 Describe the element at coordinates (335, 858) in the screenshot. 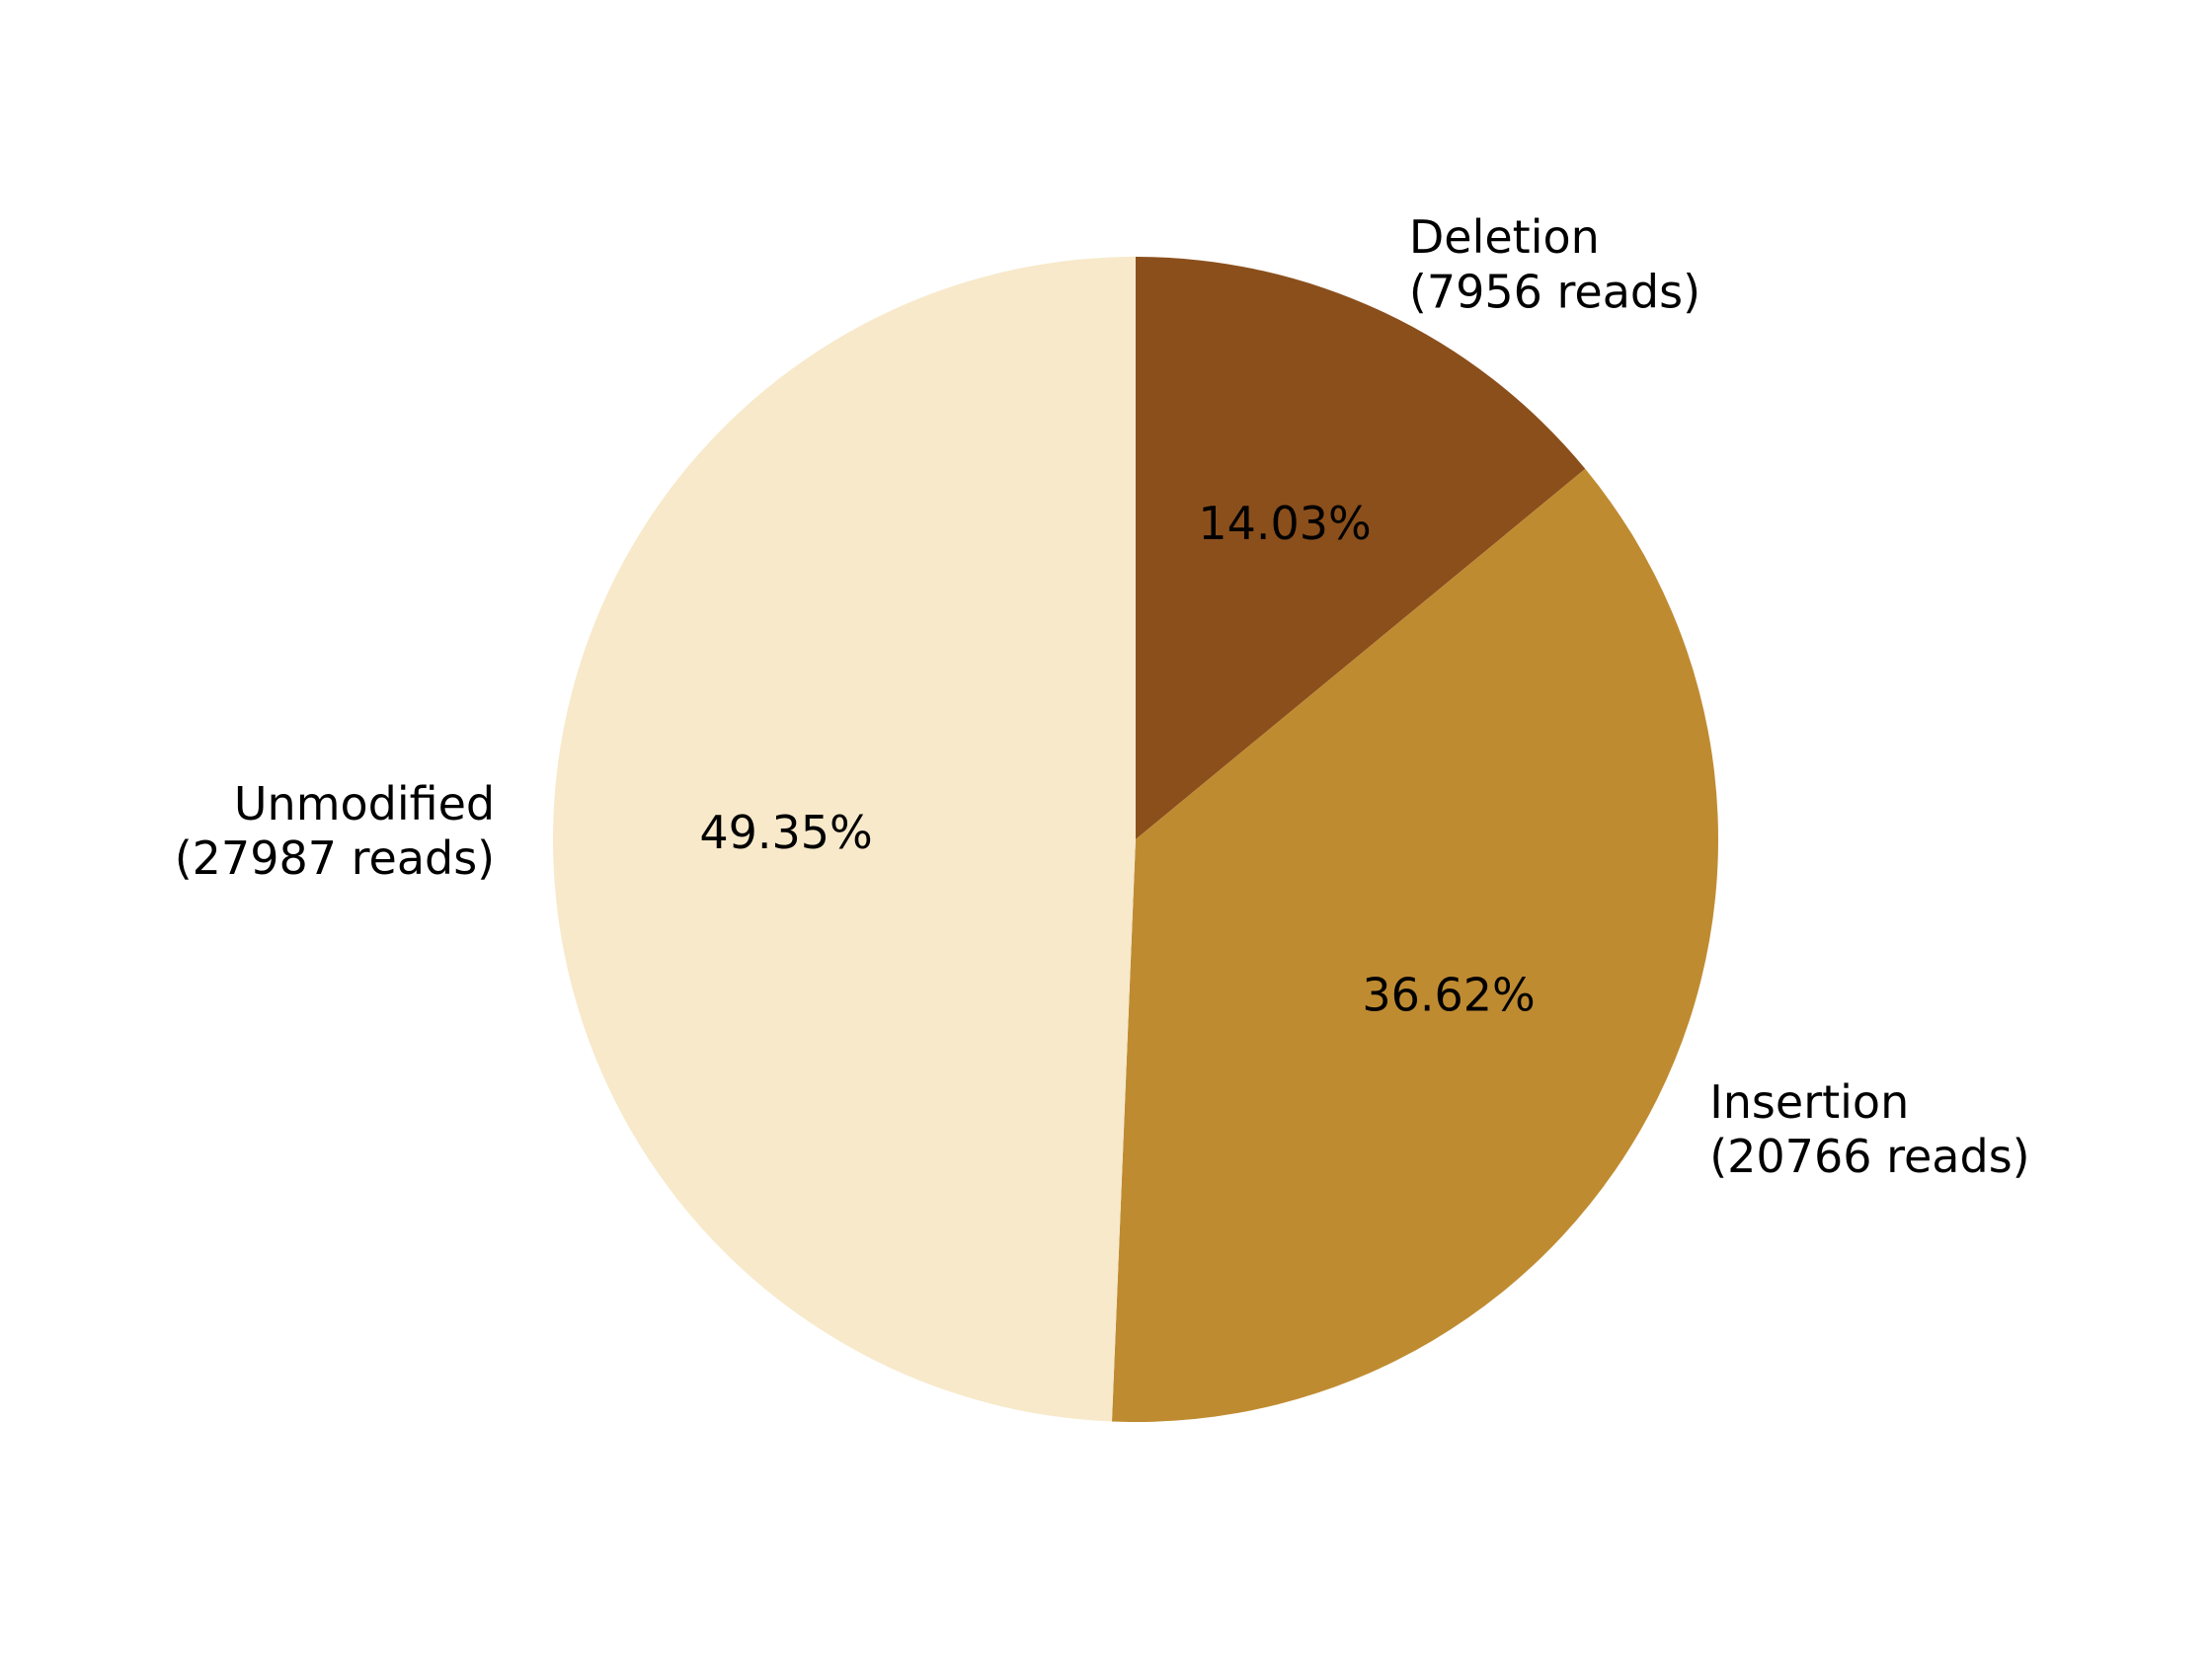

I see `slice-label-reads: (27987 reads)` at that location.